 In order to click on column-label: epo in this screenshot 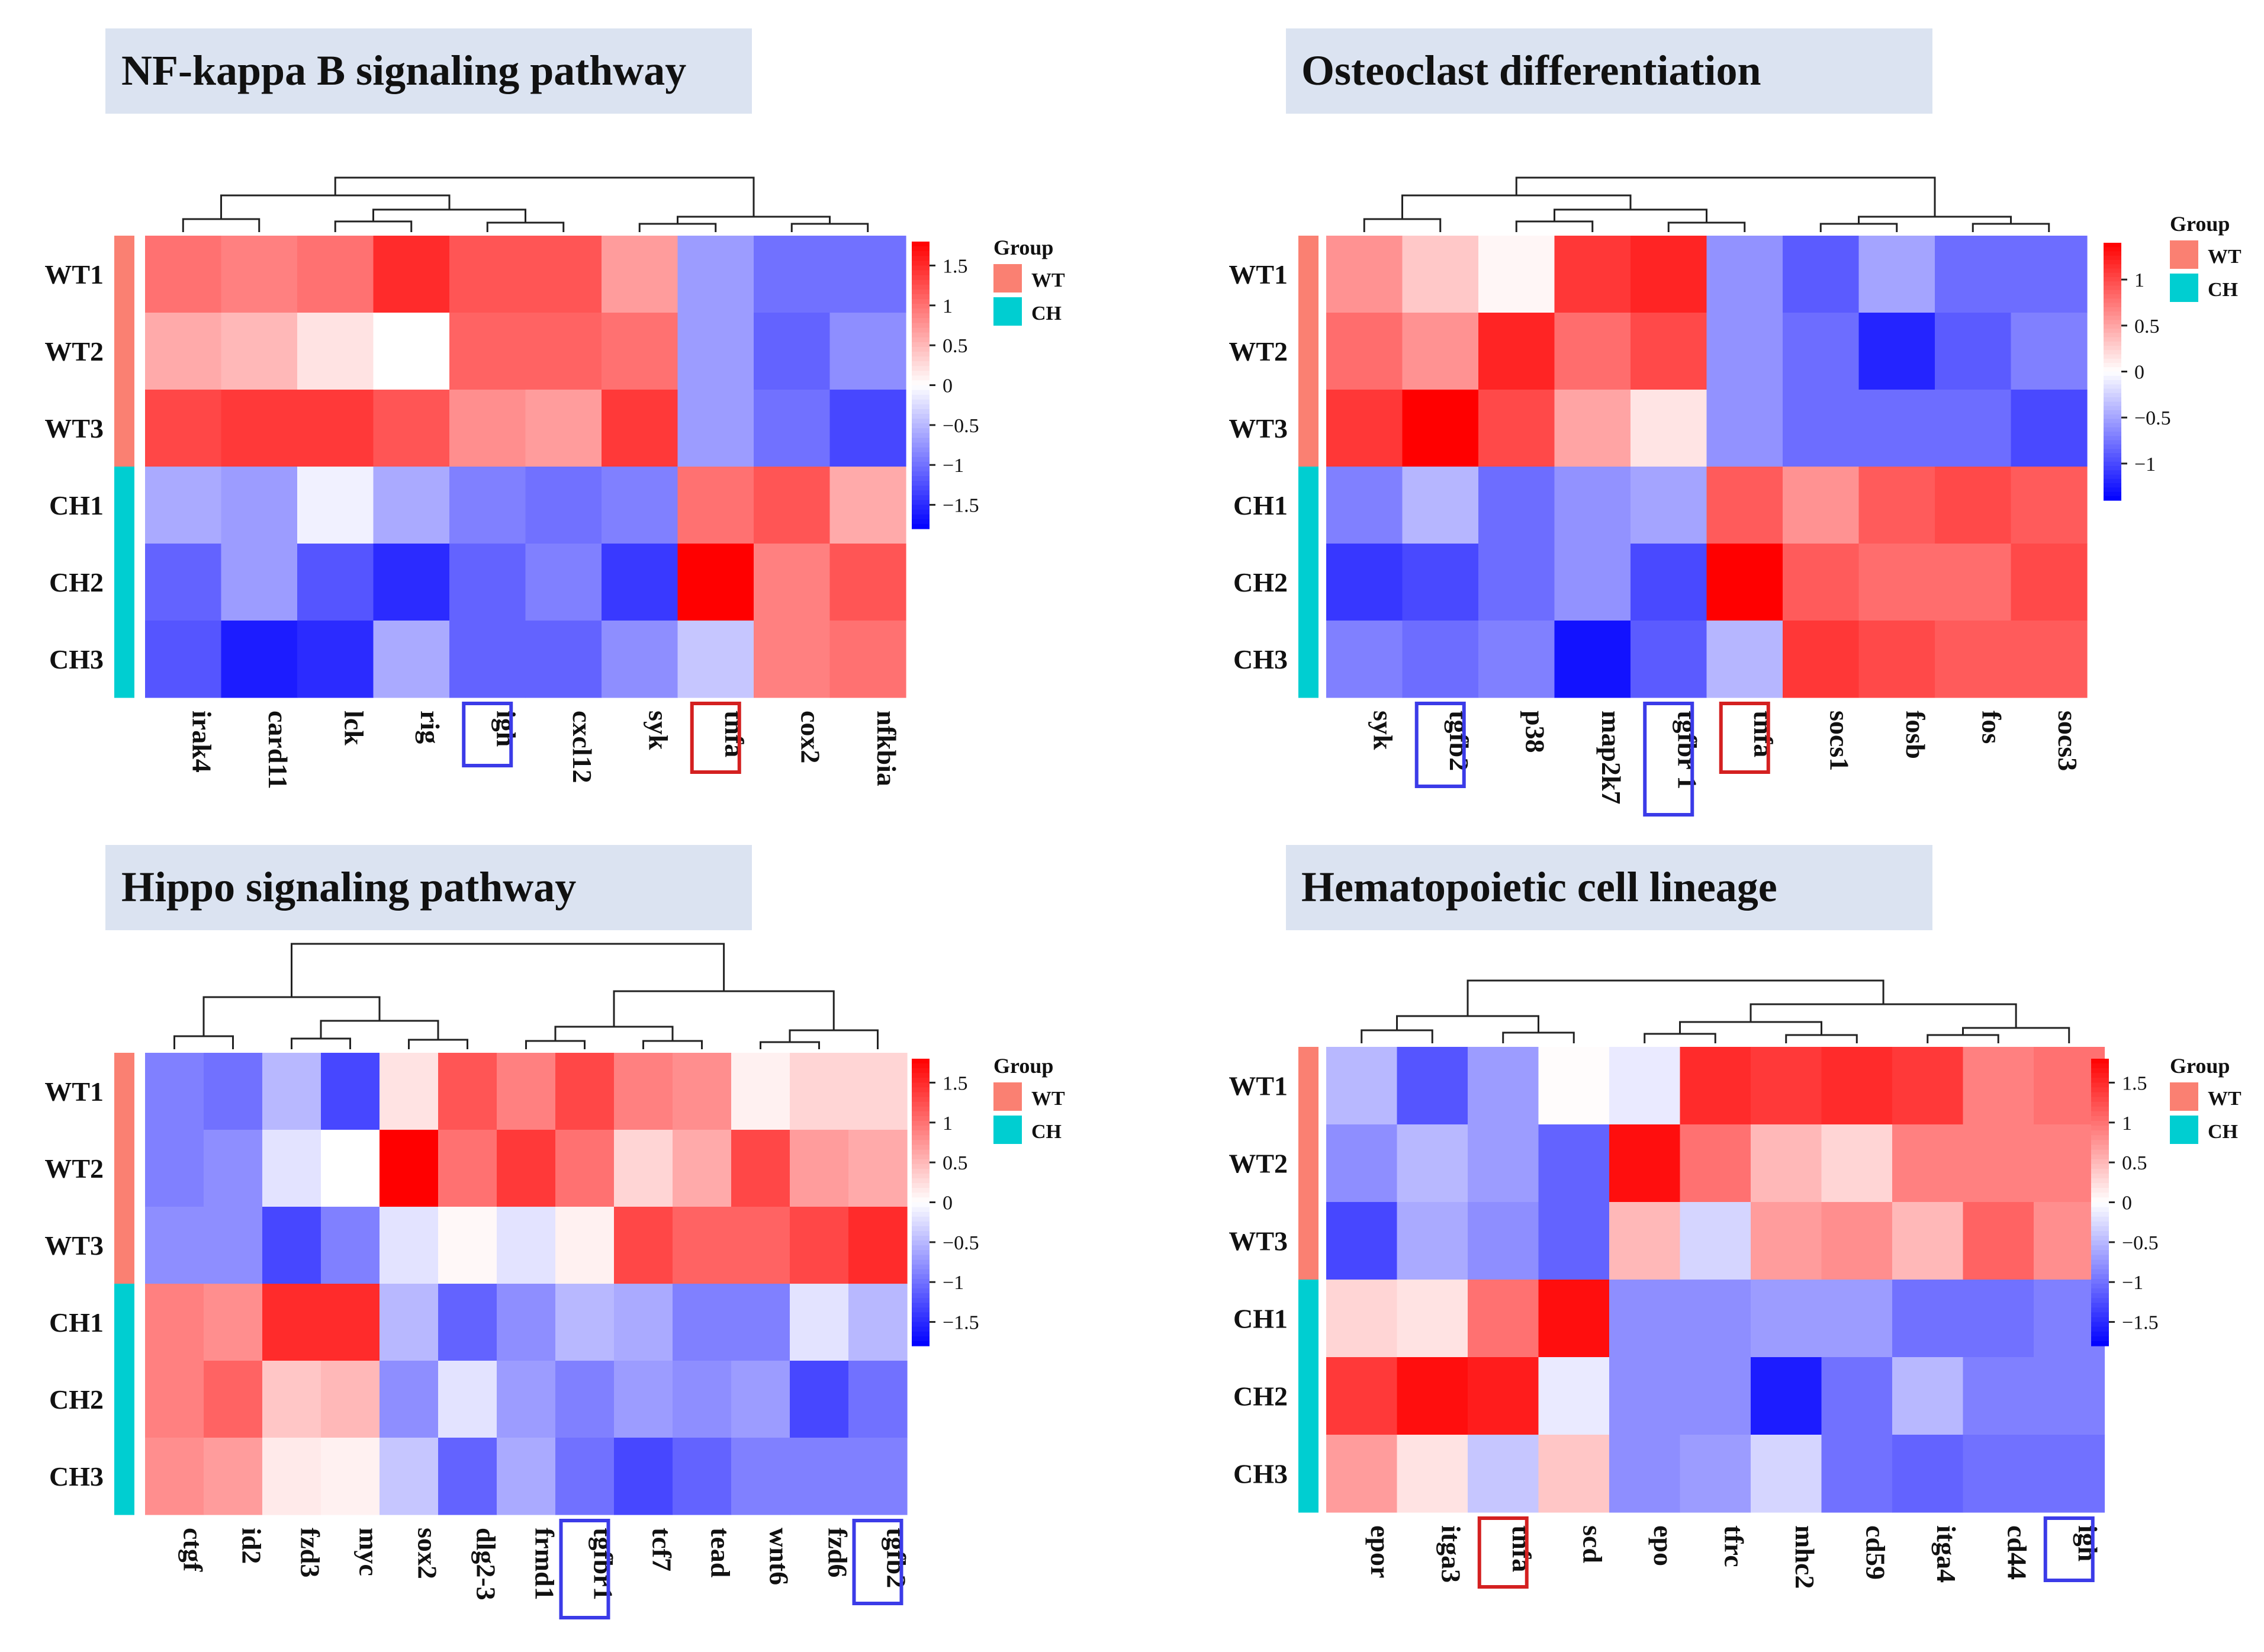, I will do `click(1663, 1545)`.